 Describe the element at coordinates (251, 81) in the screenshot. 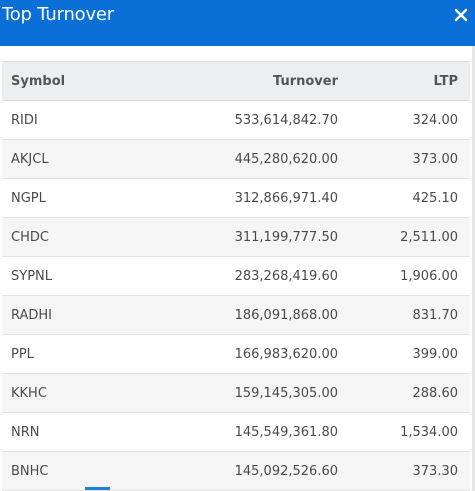

I see `column-header-turnover: Turnover` at that location.